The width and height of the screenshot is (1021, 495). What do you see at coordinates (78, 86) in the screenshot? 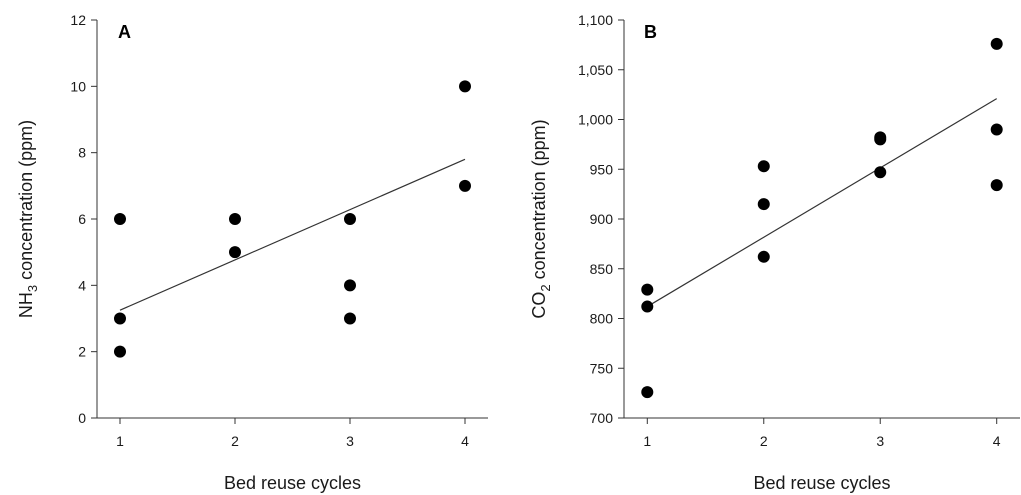
I see `y-tick-label: 10` at bounding box center [78, 86].